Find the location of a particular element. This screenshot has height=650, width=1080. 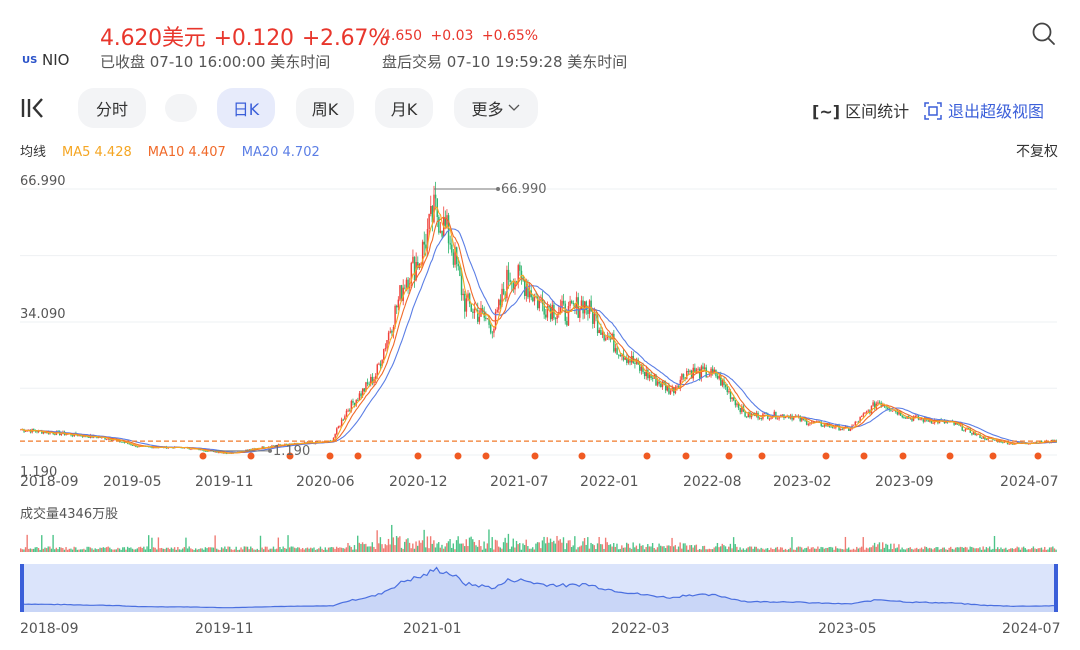

tab-weekly-k: 周K is located at coordinates (325, 108).